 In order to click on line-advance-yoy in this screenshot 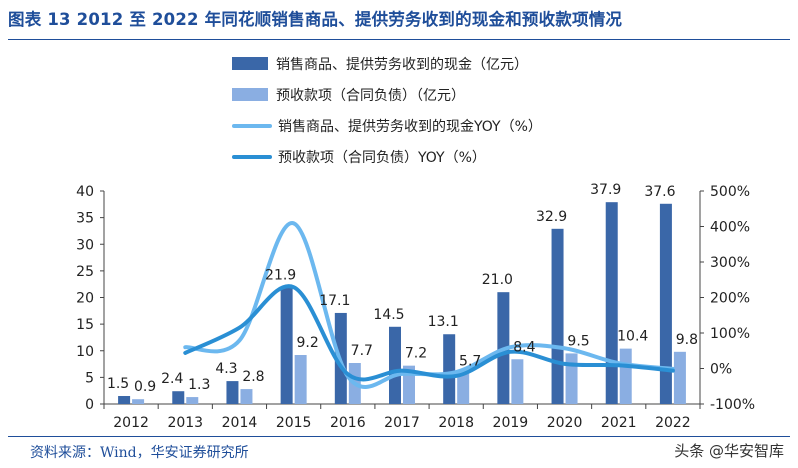, I will do `click(429, 333)`.